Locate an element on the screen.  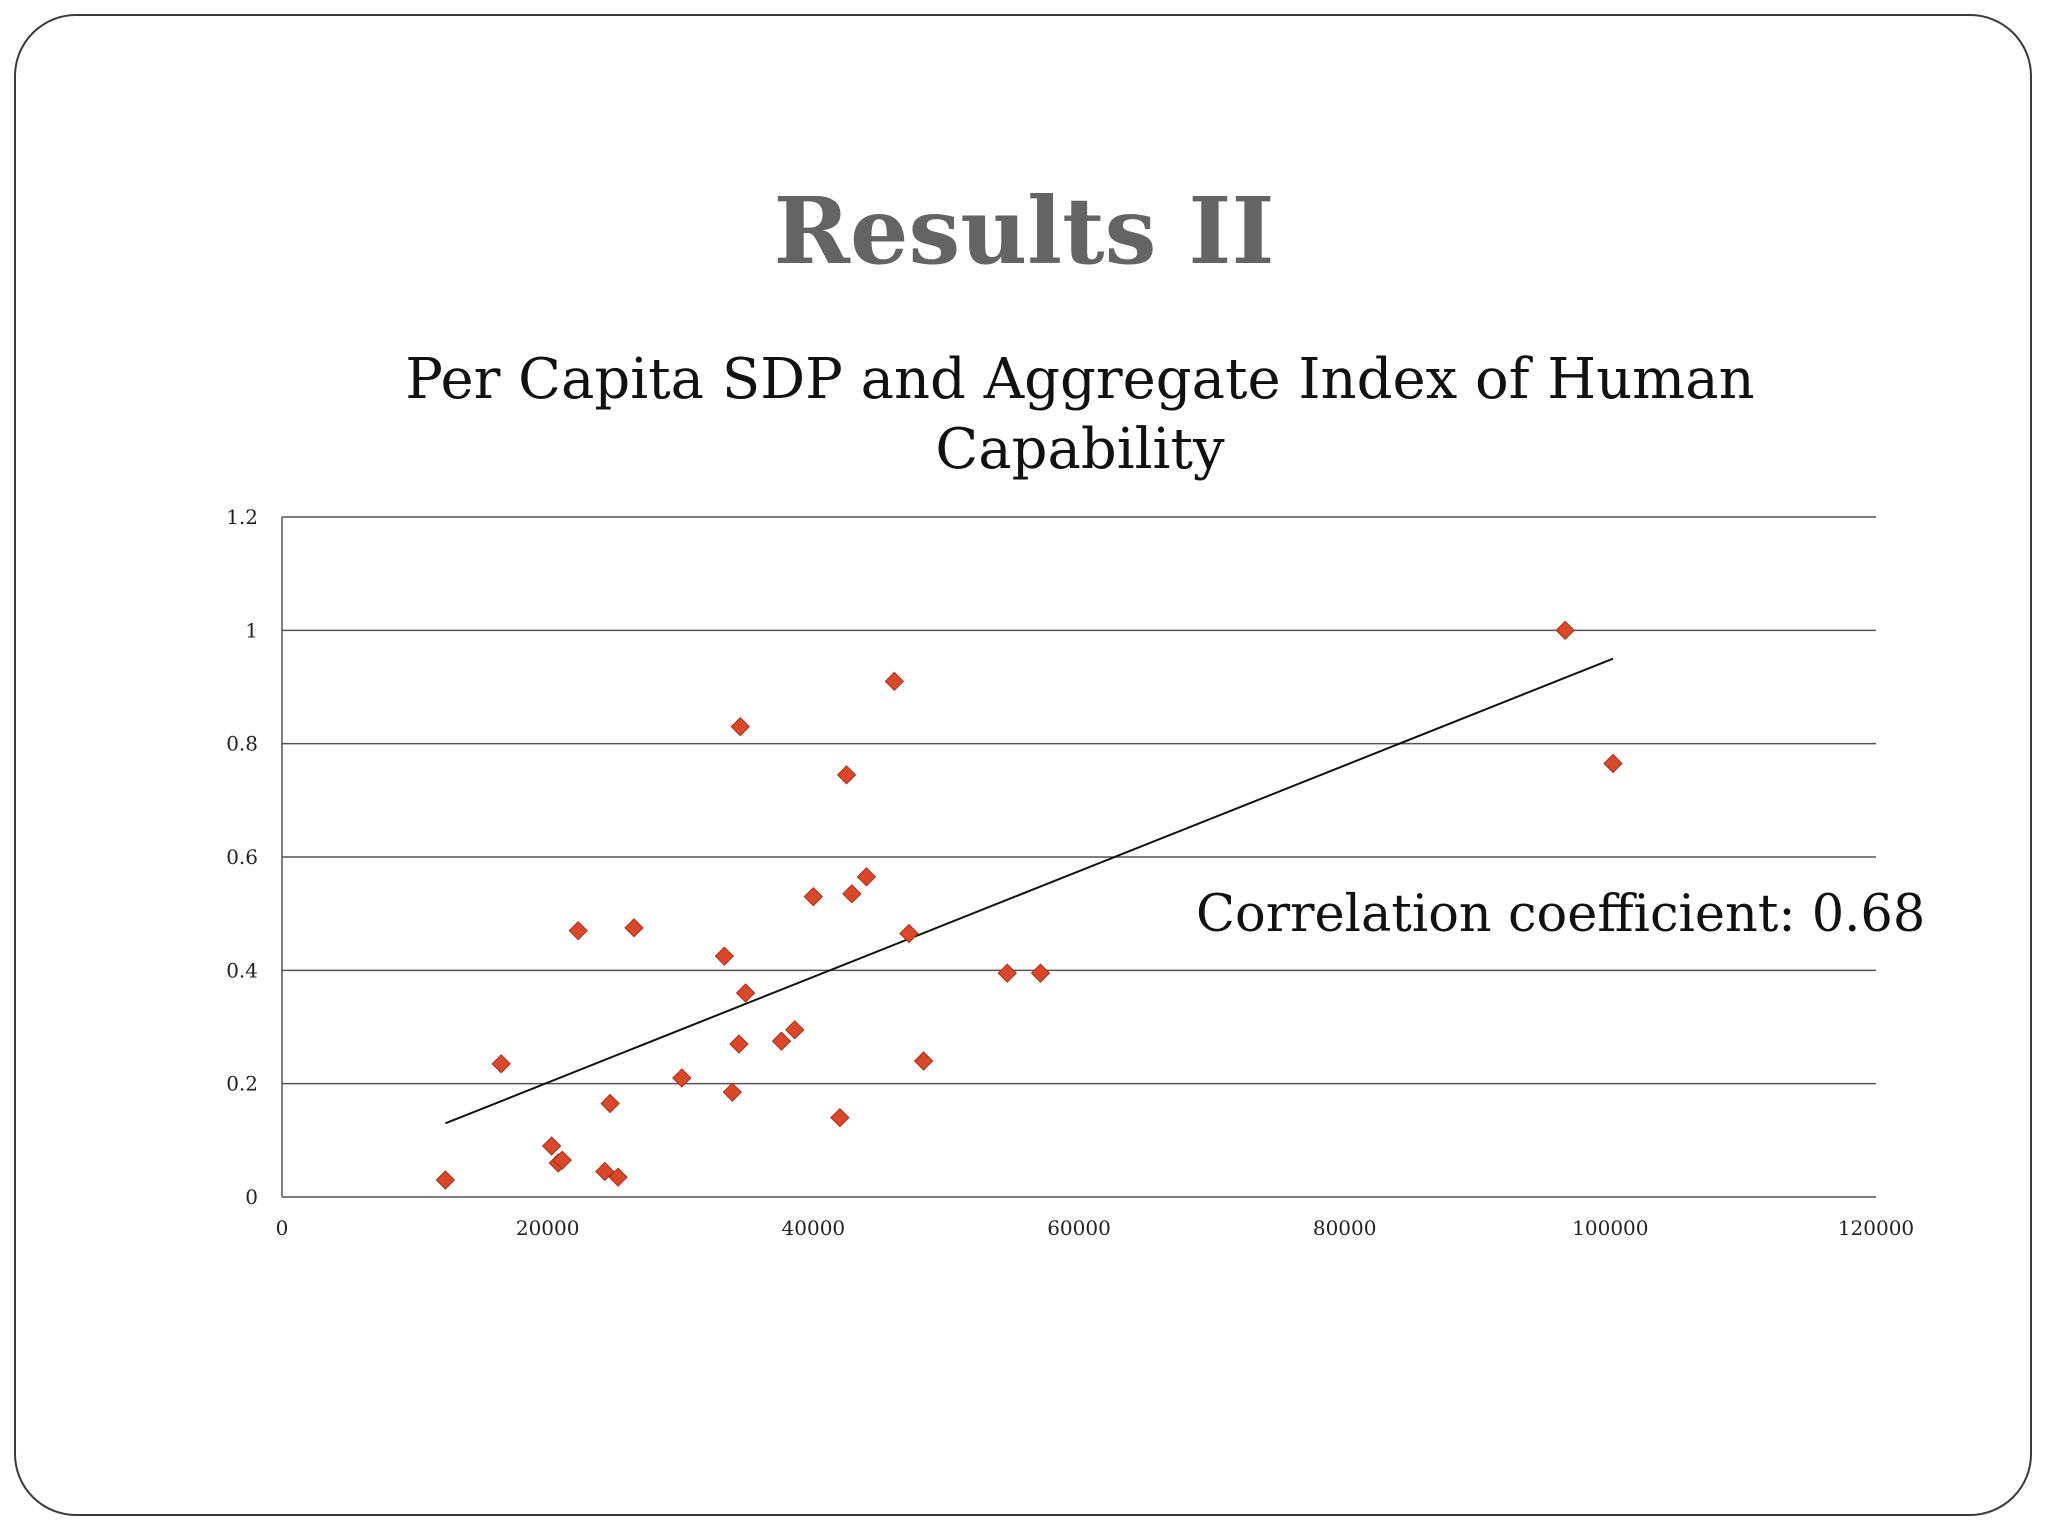
x-tick-label: 100000 is located at coordinates (1610, 1228).